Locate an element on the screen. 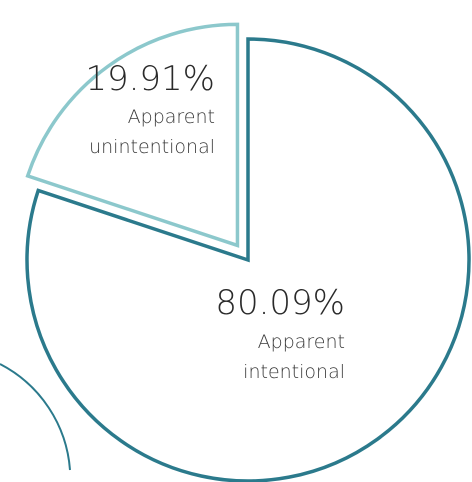  slice-name-line2-unintentional: unintentional is located at coordinates (152, 147).